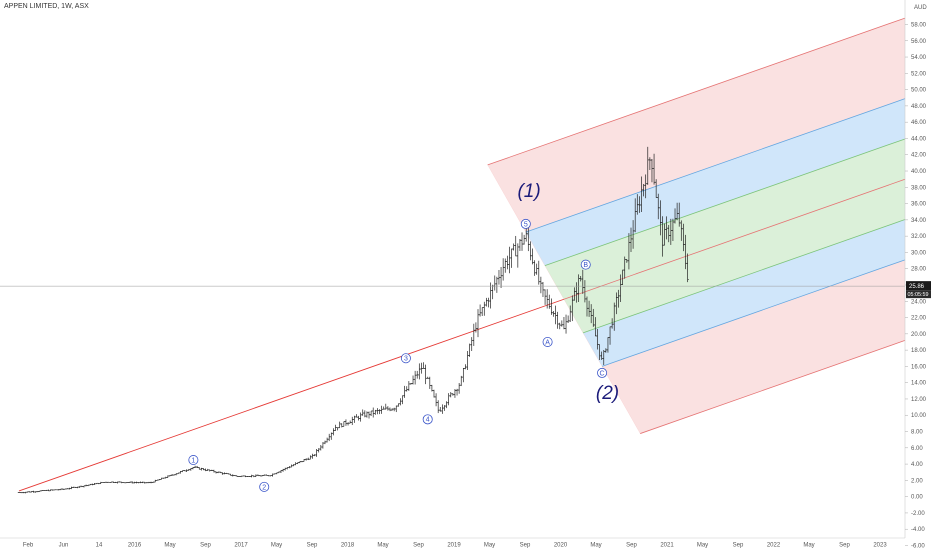  I want to click on x-tick-label-15: 2020, so click(561, 546).